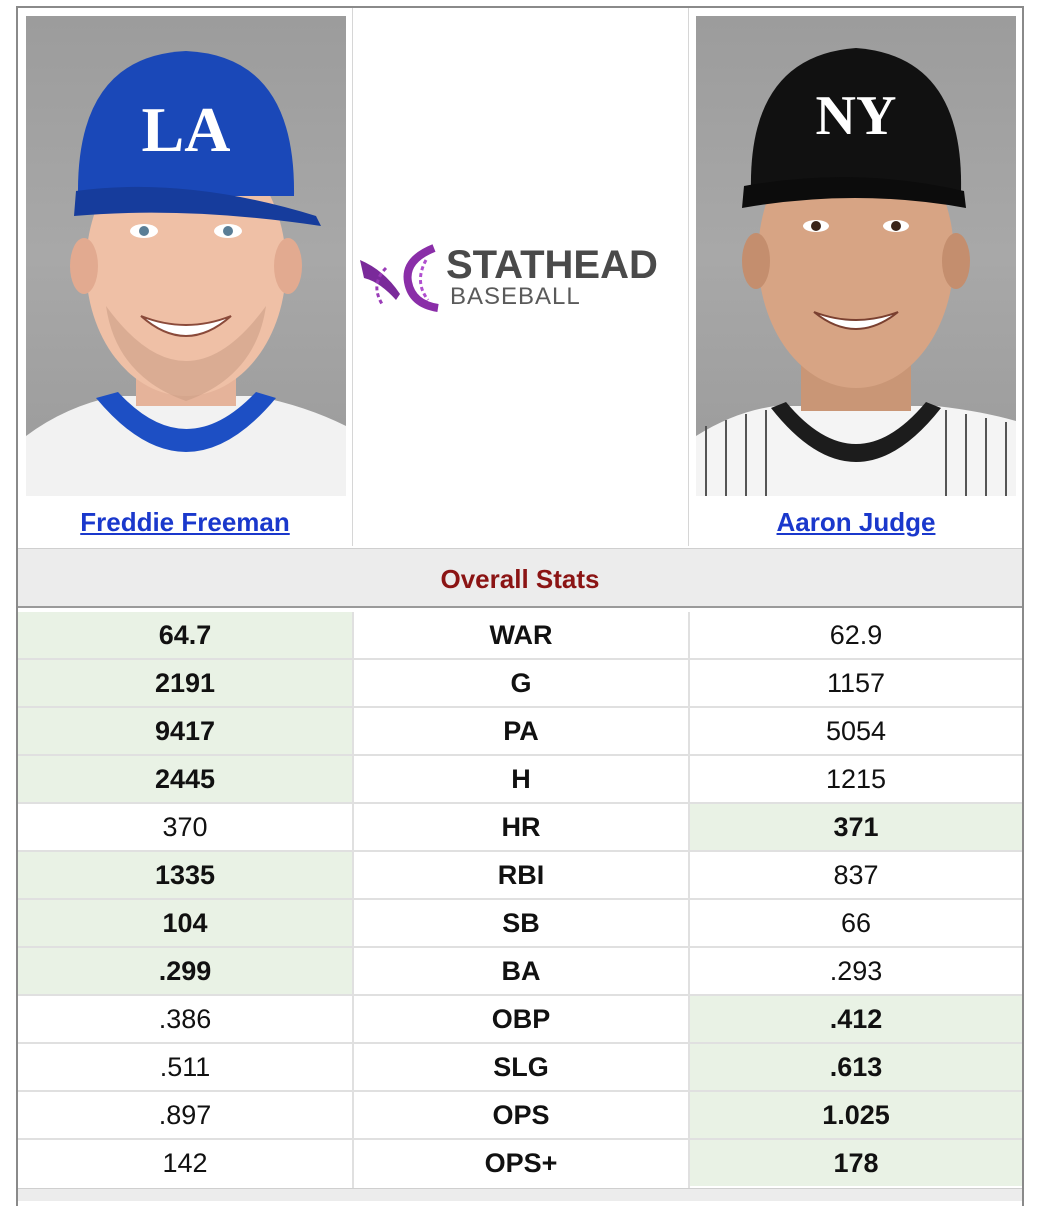 Image resolution: width=1042 pixels, height=1206 pixels. I want to click on freeman-value: 2445, so click(185, 779).